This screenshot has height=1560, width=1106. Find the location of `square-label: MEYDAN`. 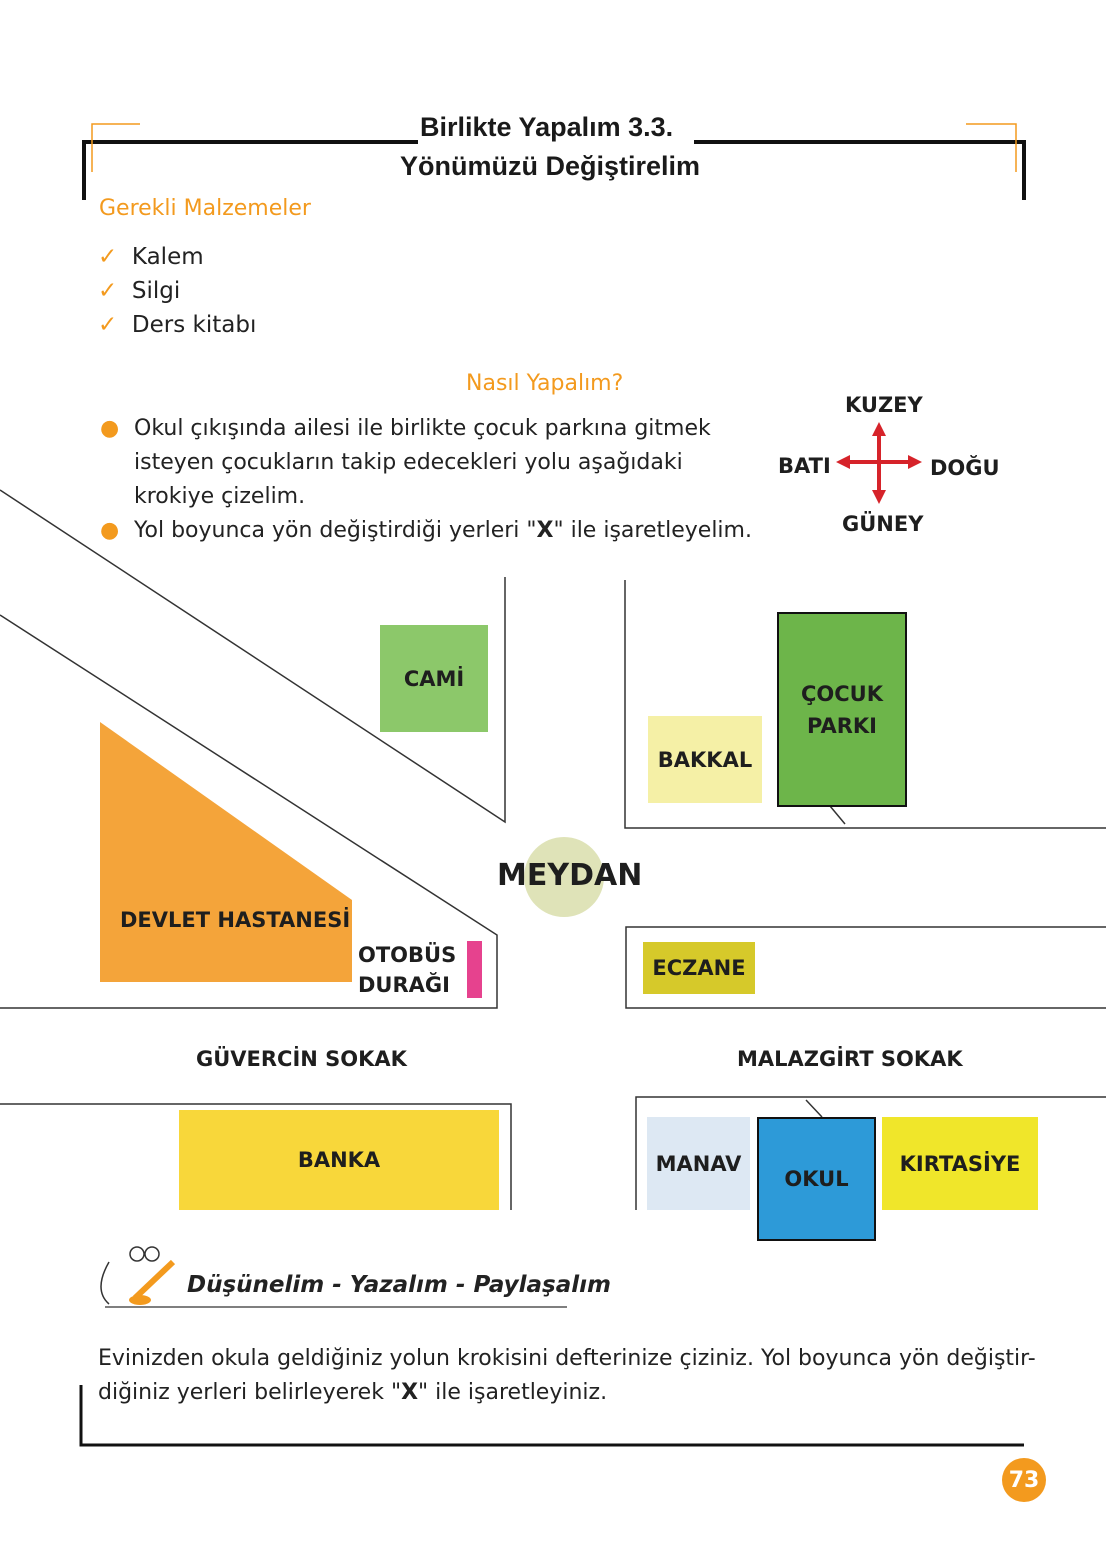

square-label: MEYDAN is located at coordinates (570, 875).